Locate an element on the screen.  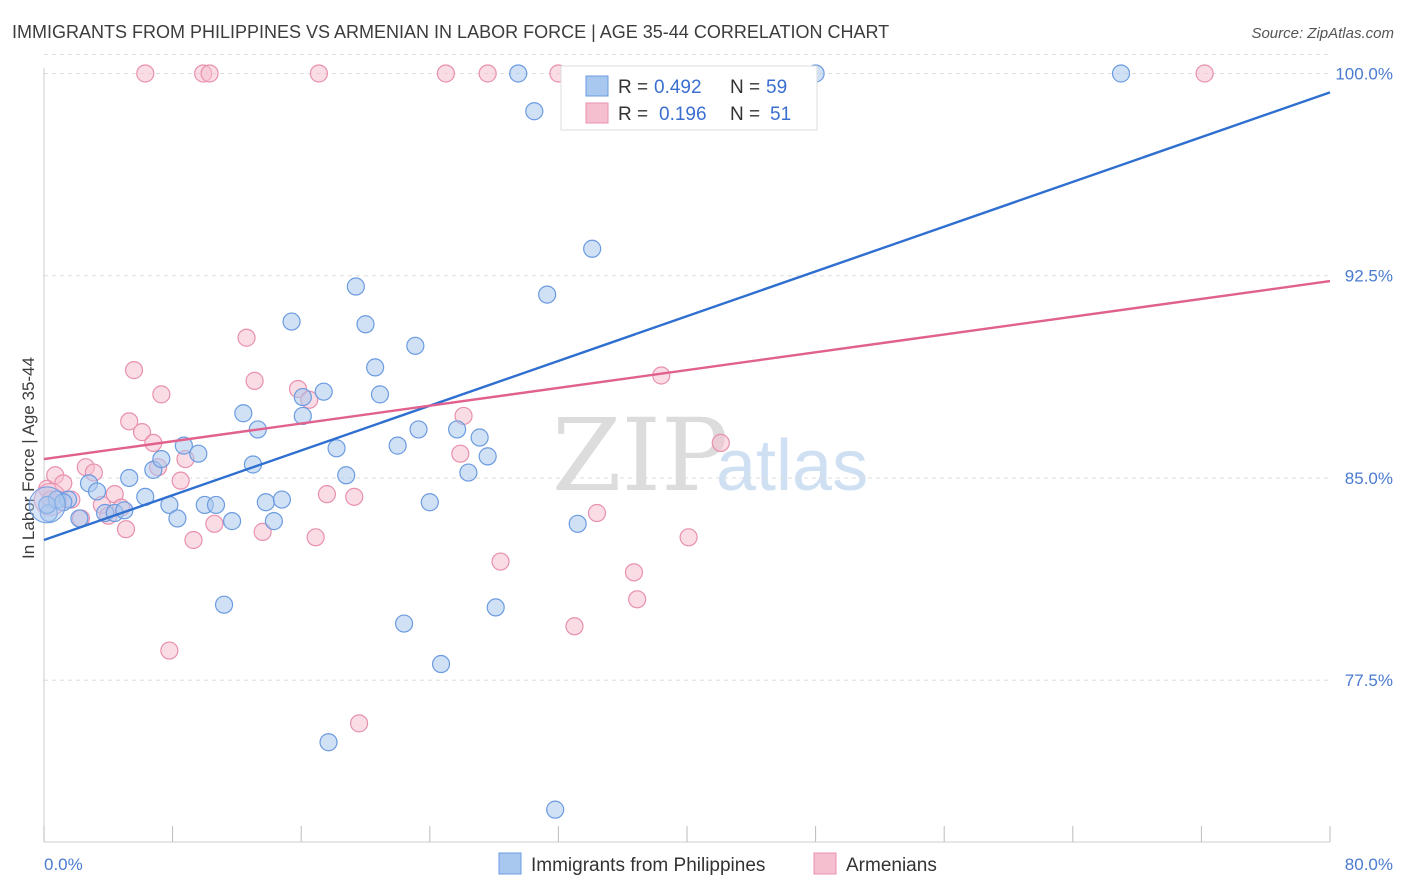
x-tick-label: 80.0% is located at coordinates (1369, 864).